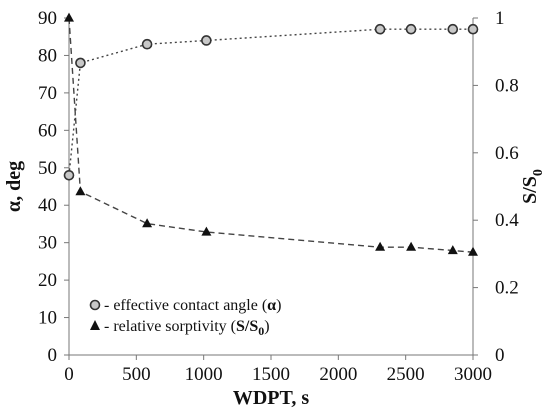  What do you see at coordinates (473, 374) in the screenshot?
I see `x-tick-label: 3000` at bounding box center [473, 374].